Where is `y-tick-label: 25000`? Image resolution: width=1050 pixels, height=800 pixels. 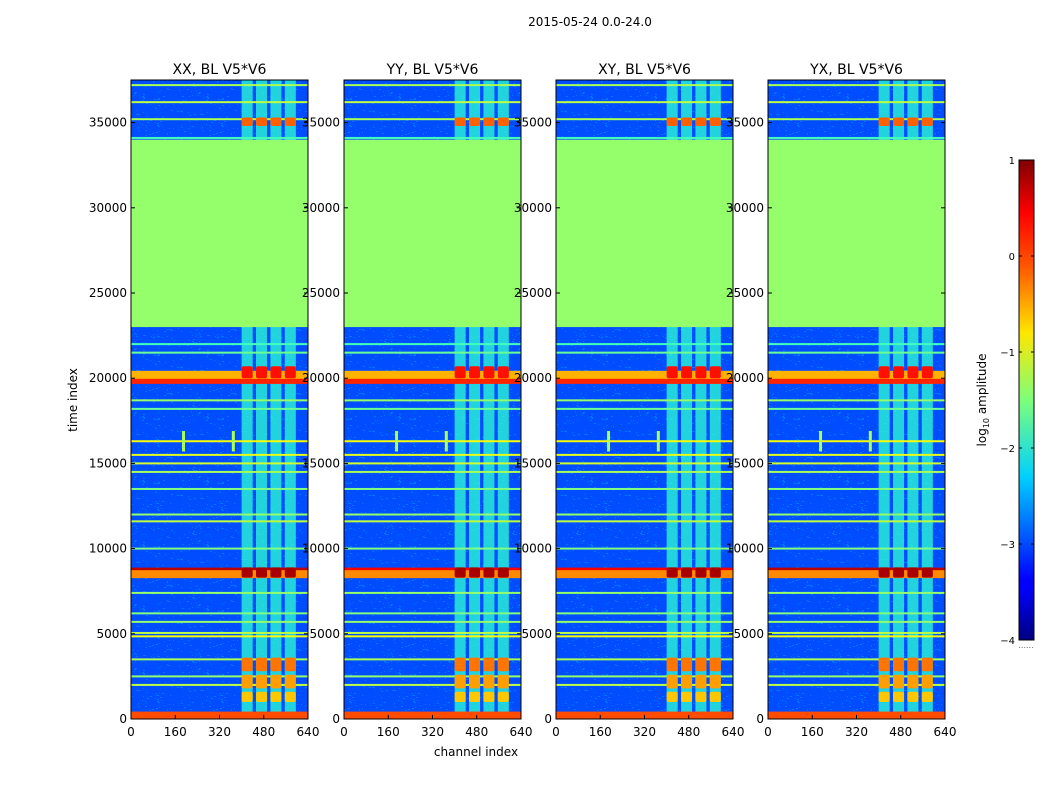 y-tick-label: 25000 is located at coordinates (533, 293).